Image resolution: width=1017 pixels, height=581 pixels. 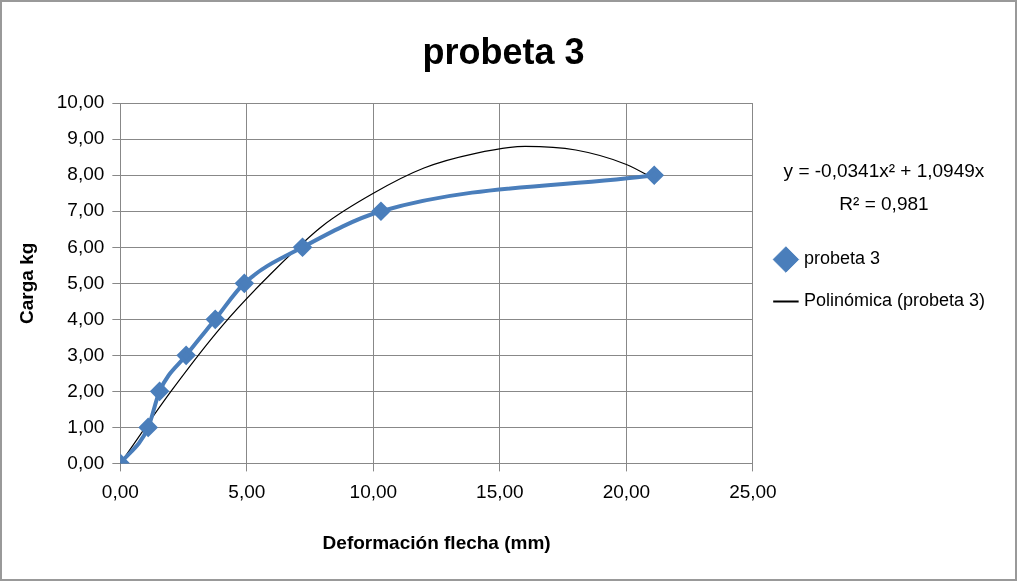 What do you see at coordinates (841, 258) in the screenshot?
I see `legend-label: probeta 3` at bounding box center [841, 258].